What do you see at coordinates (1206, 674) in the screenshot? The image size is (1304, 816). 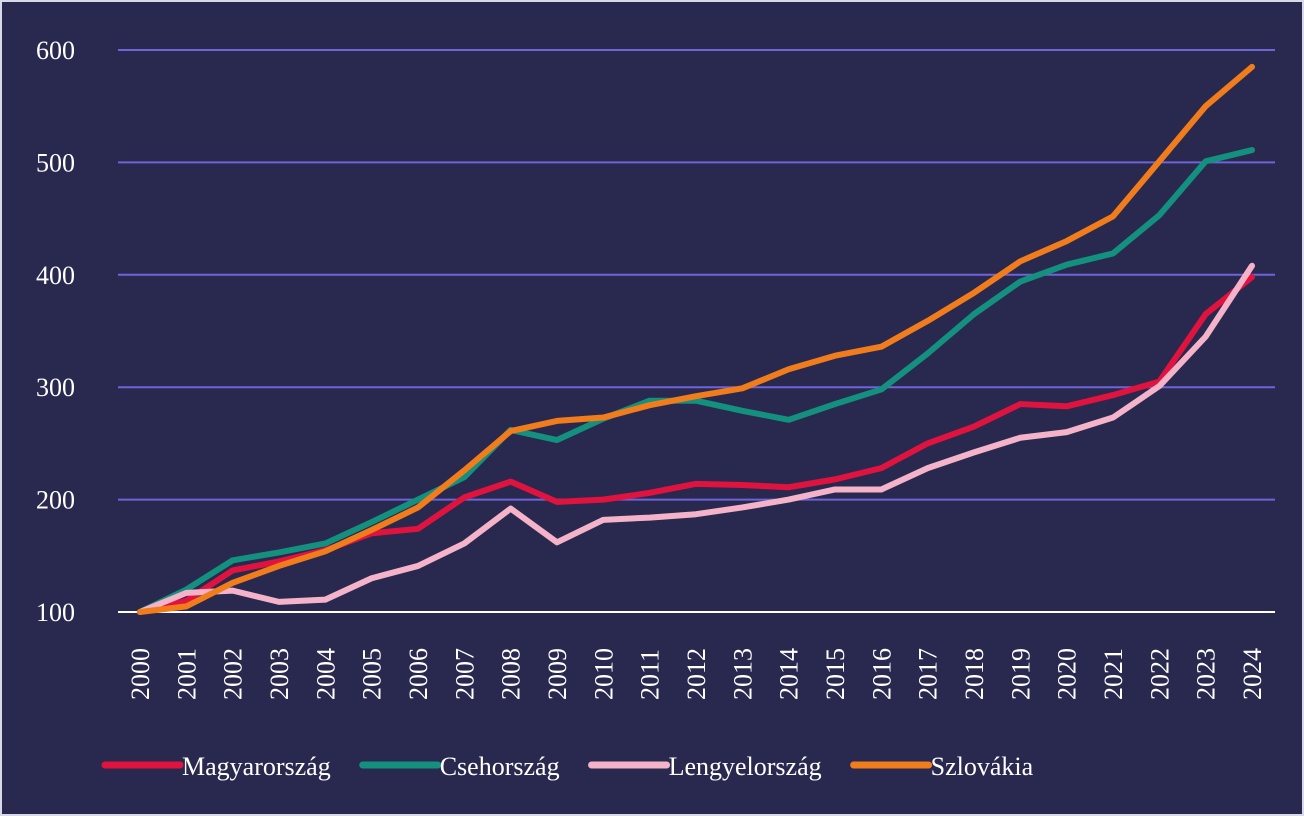 I see `x-tick-label: 2023` at bounding box center [1206, 674].